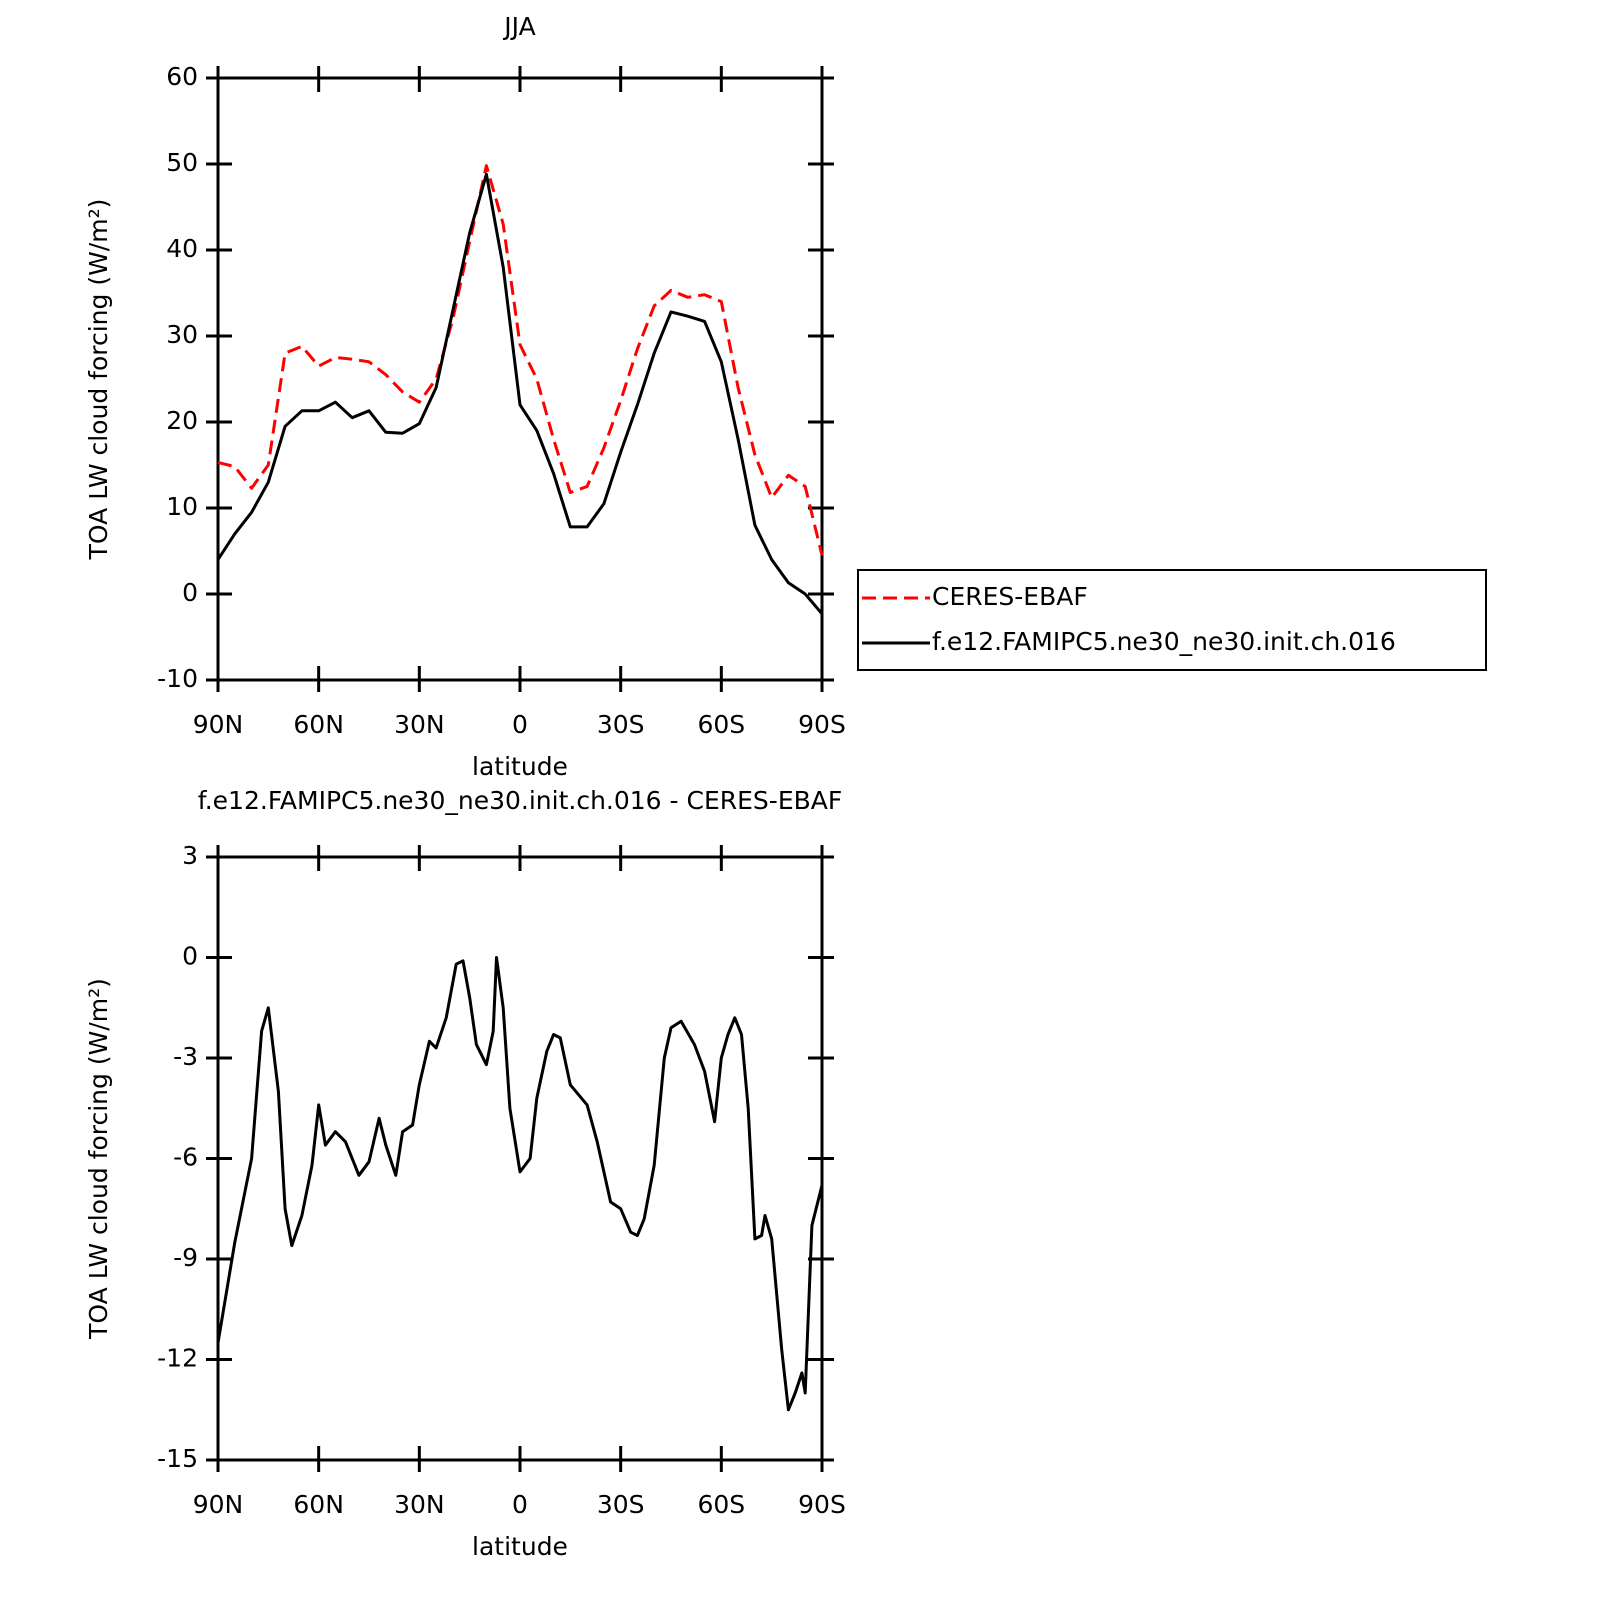 Image resolution: width=1602 pixels, height=1602 pixels. I want to click on y-tick-label: 60, so click(182, 76).